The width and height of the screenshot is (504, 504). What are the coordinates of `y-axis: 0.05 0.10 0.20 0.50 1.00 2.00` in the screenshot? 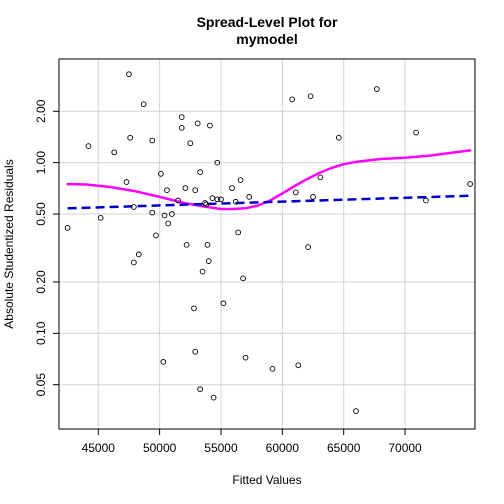 It's located at (46, 247).